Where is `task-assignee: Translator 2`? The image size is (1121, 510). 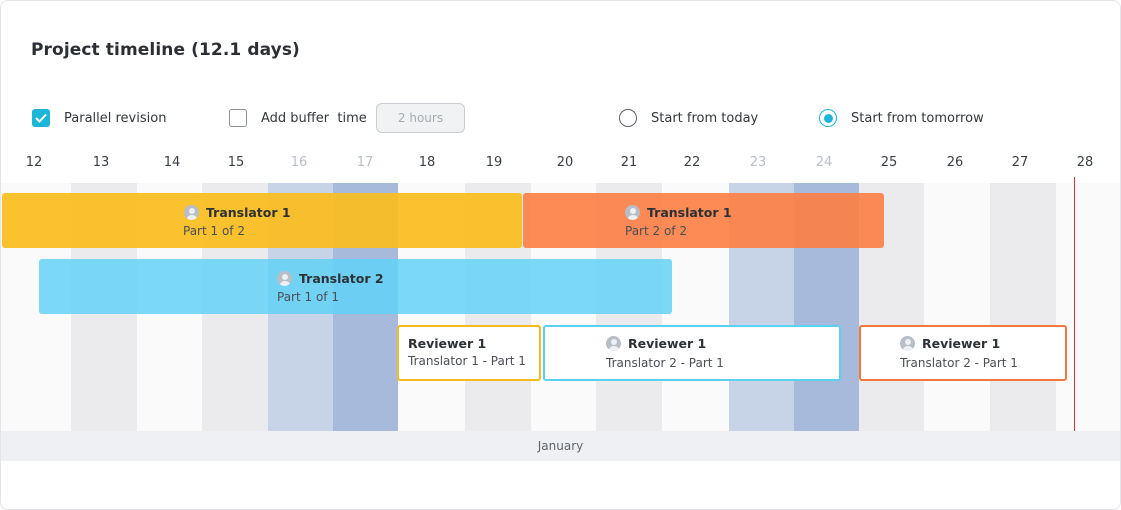
task-assignee: Translator 2 is located at coordinates (341, 278).